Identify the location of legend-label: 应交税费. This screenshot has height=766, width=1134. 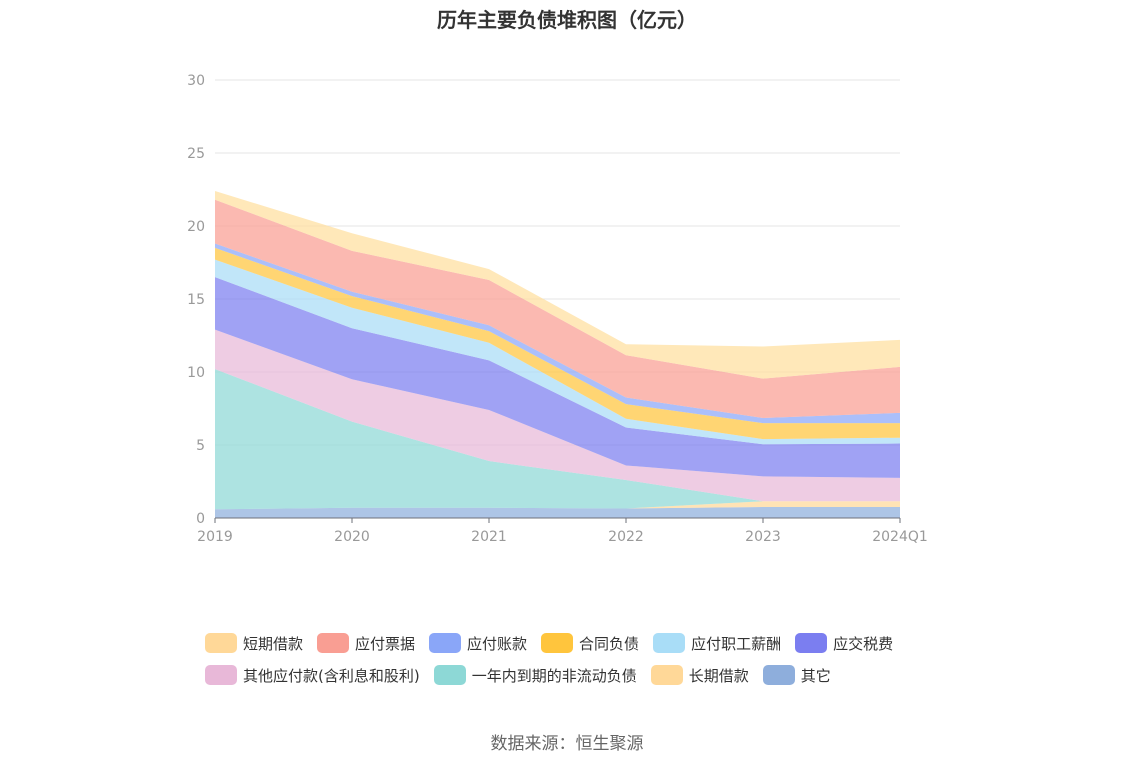
(863, 643).